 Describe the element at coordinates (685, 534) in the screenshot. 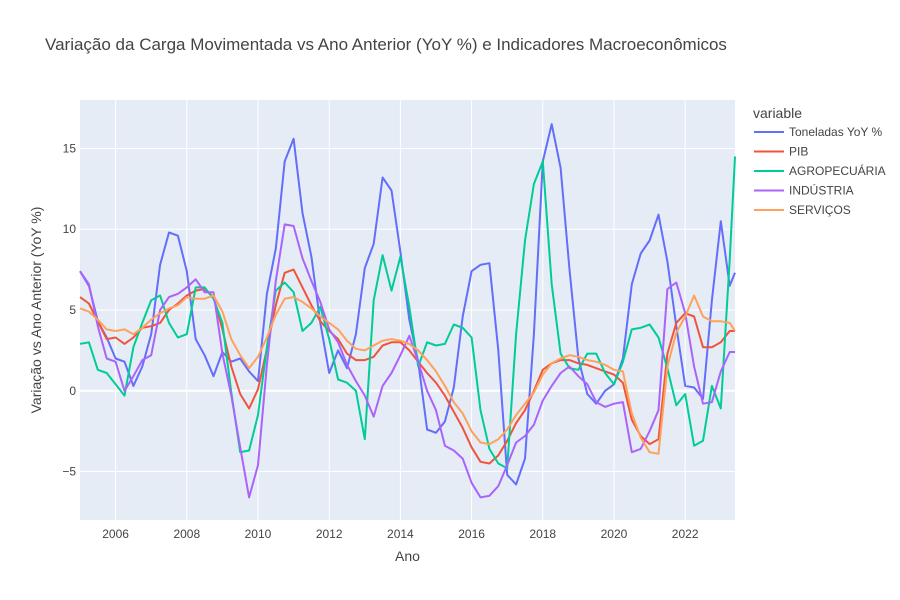

I see `x-tick-label: 2022` at that location.